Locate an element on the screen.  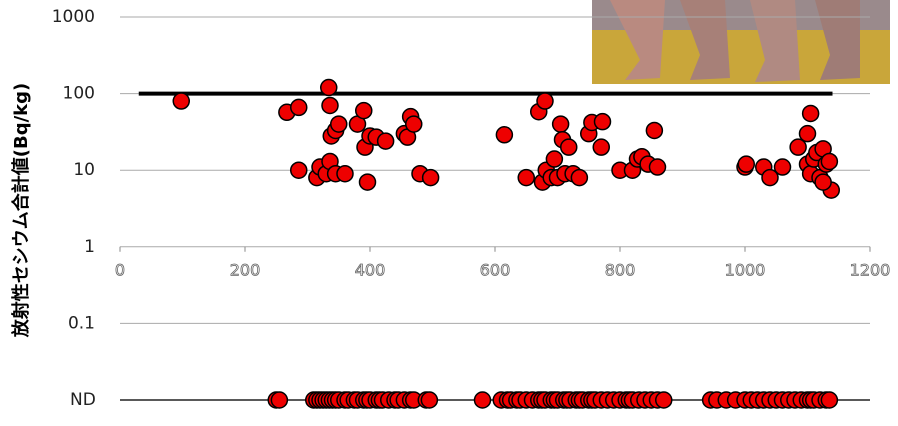
x-tick-label: 600 is located at coordinates (495, 269).